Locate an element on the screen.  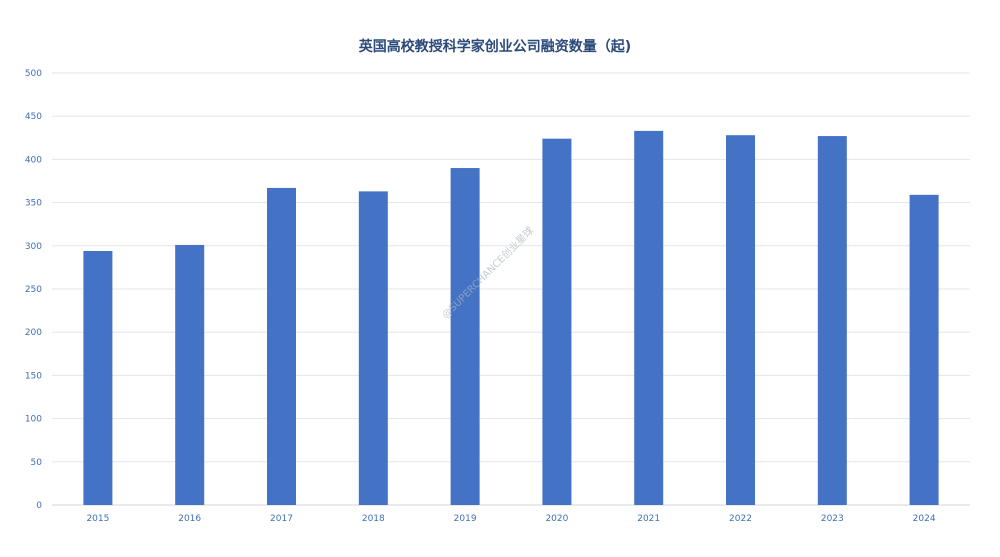
x-tick-label: 2023 is located at coordinates (832, 519).